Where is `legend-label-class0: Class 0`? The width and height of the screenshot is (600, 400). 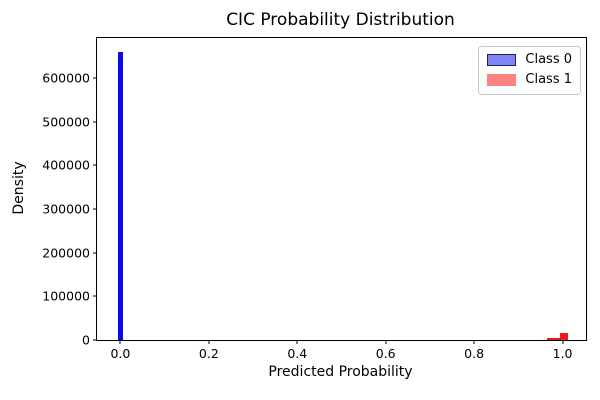 legend-label-class0: Class 0 is located at coordinates (548, 59).